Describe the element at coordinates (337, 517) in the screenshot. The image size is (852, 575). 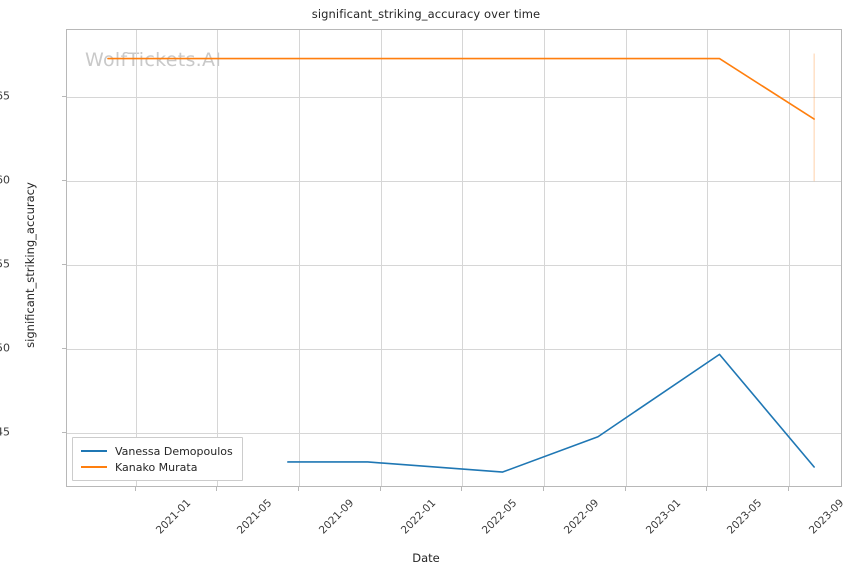
I see `x-tick-label: 2021-09` at that location.